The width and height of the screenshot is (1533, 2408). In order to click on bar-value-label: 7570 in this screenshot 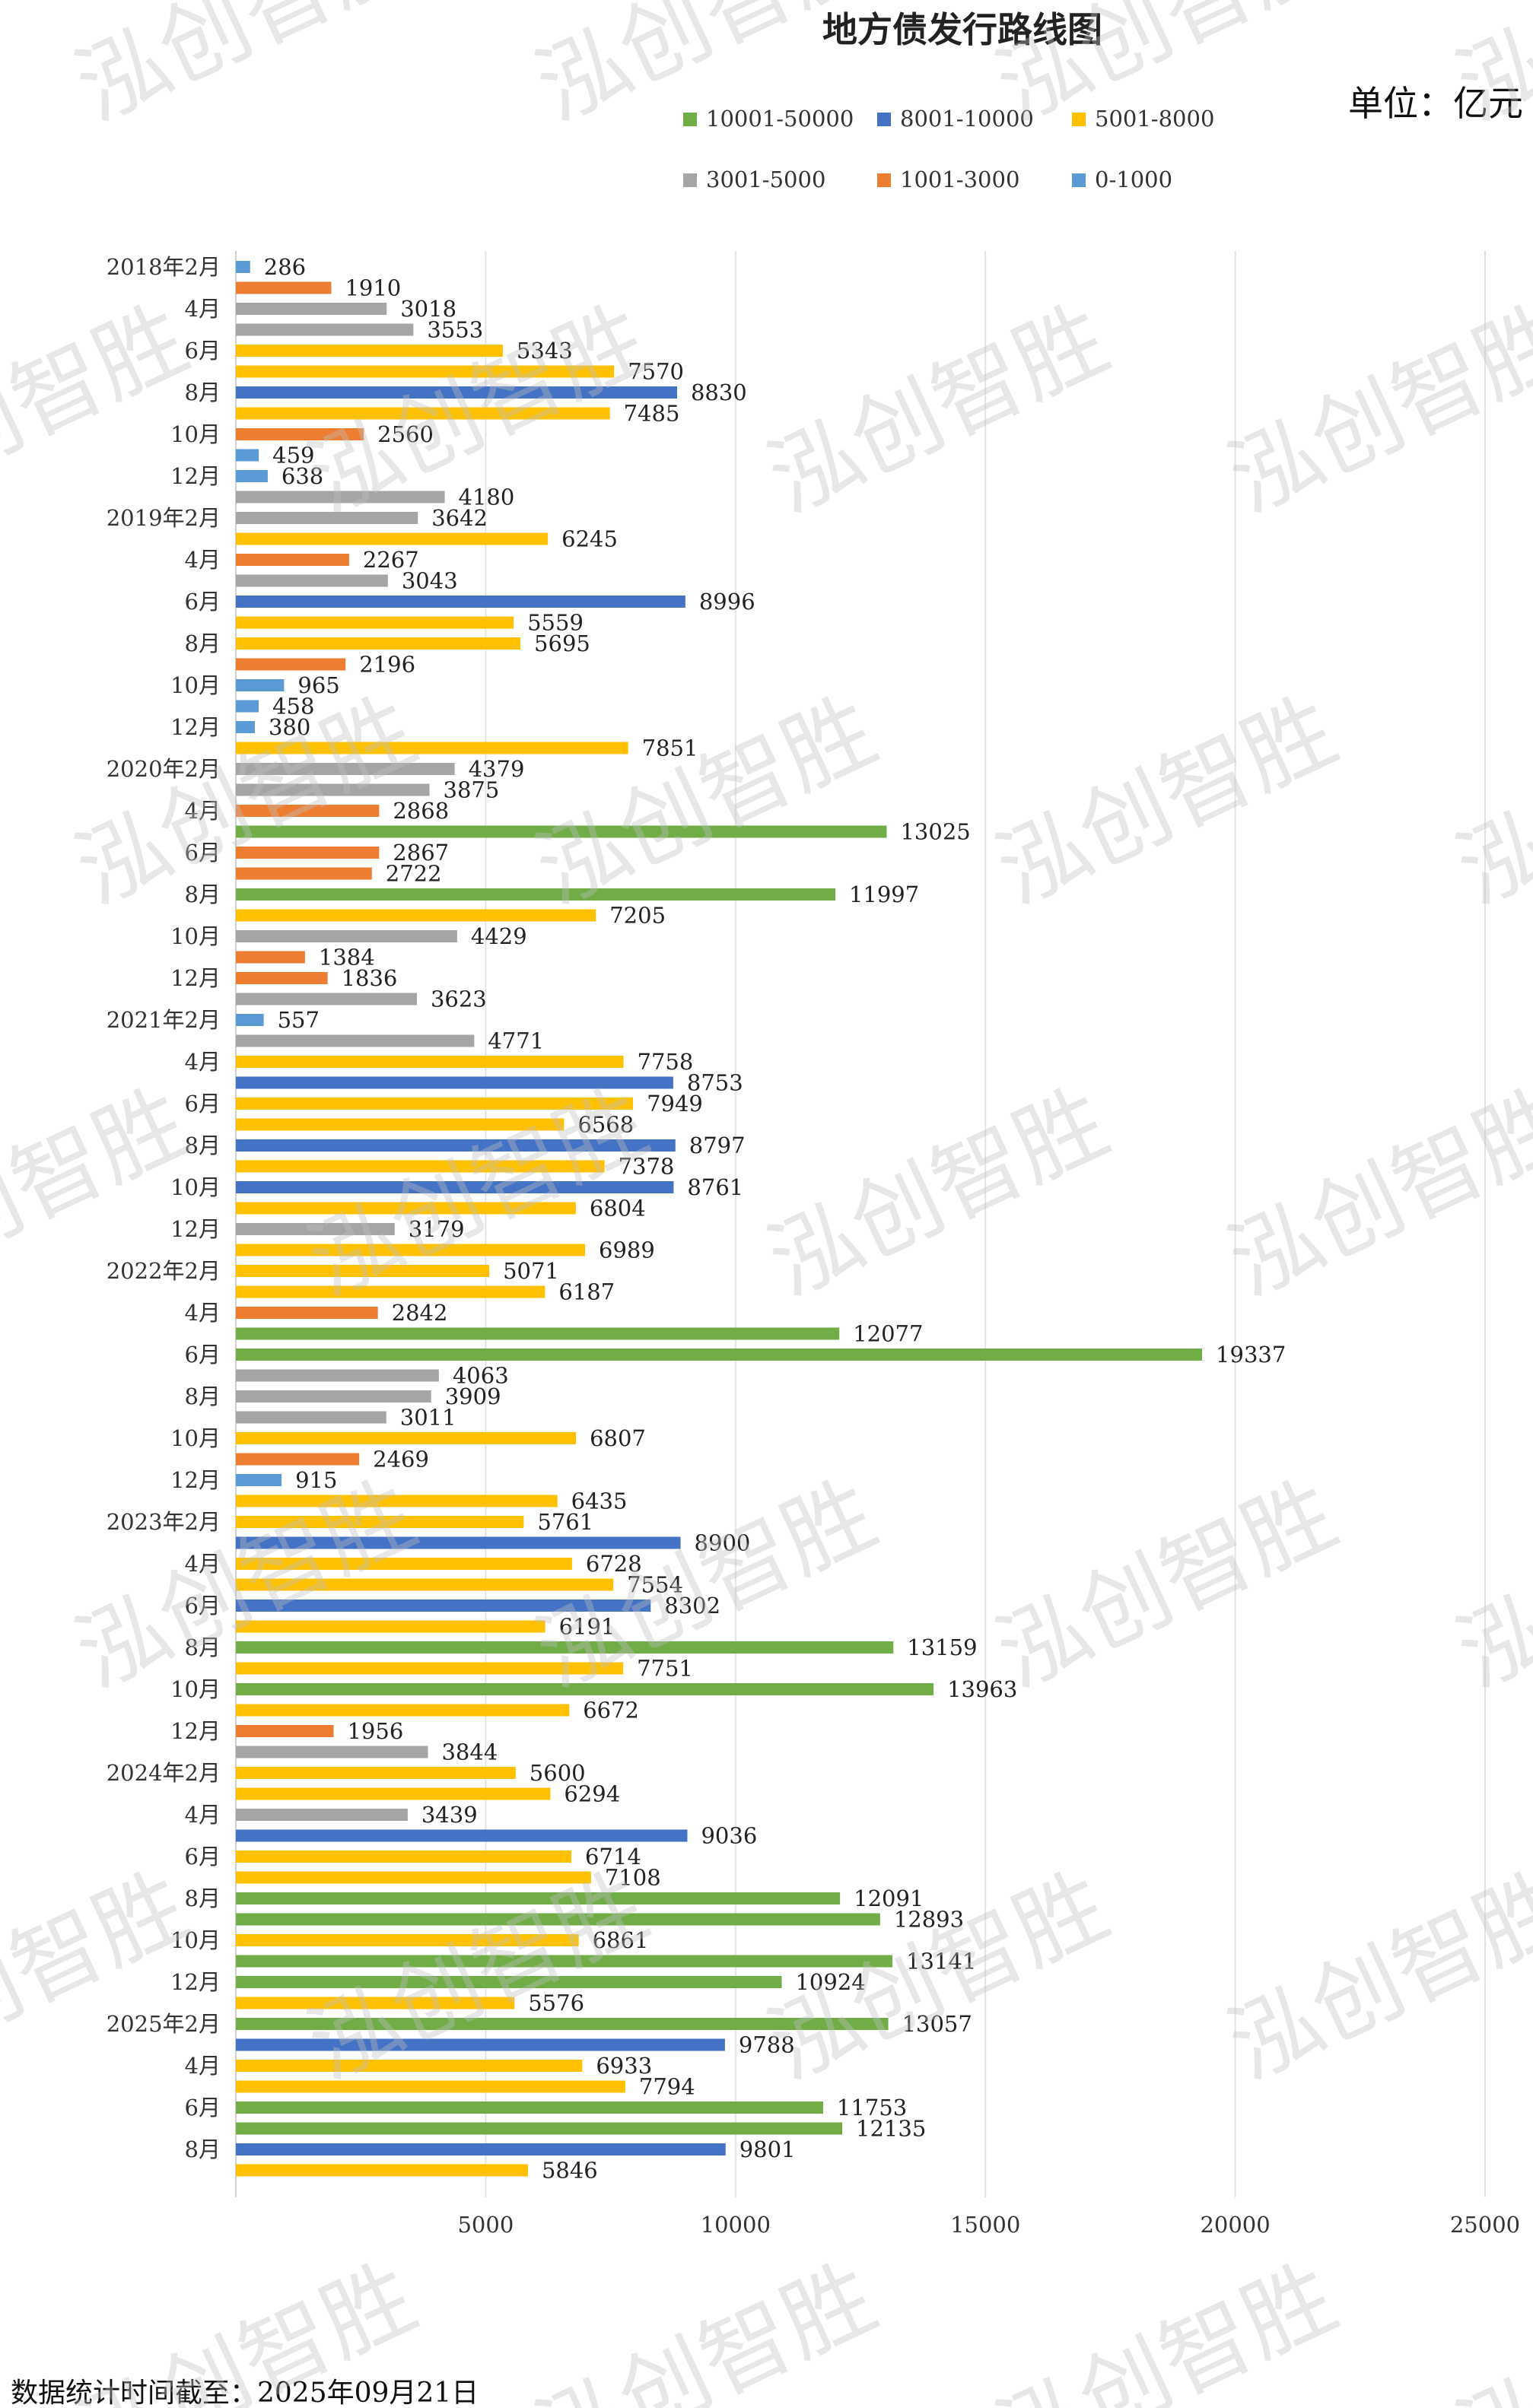, I will do `click(656, 372)`.